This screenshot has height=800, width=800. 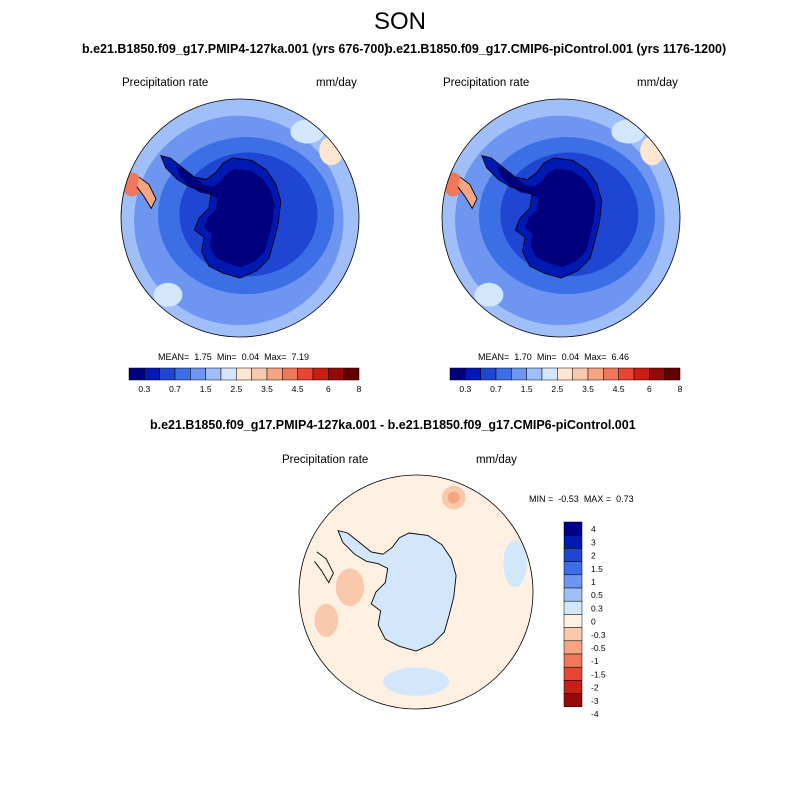 I want to click on left-mean-label: MEAN=, so click(x=174, y=357).